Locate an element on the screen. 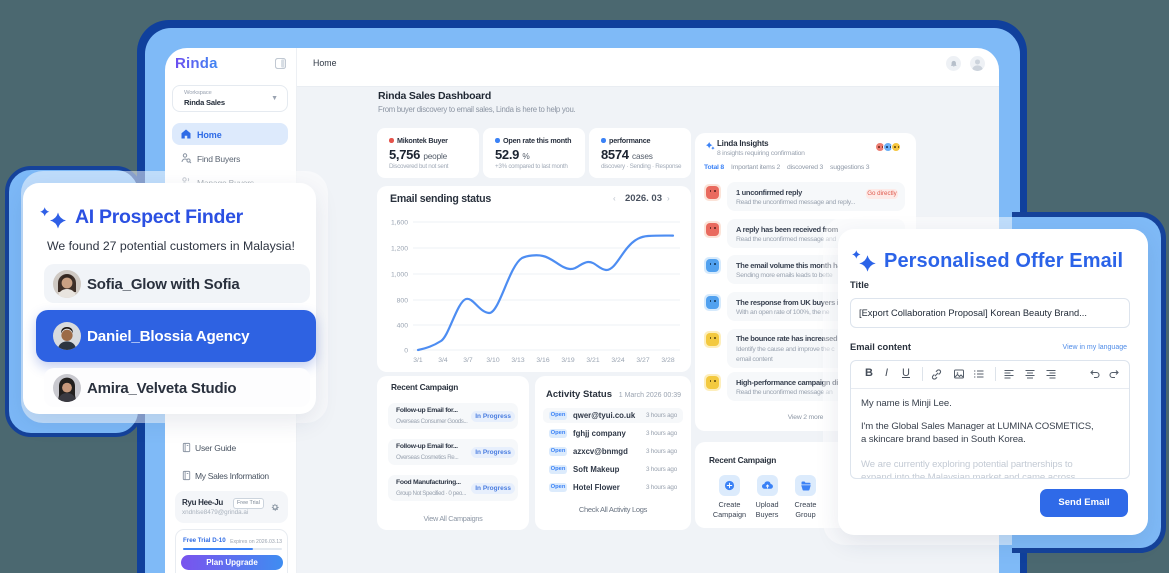  svg-text: 1,600 is located at coordinates (399, 223).